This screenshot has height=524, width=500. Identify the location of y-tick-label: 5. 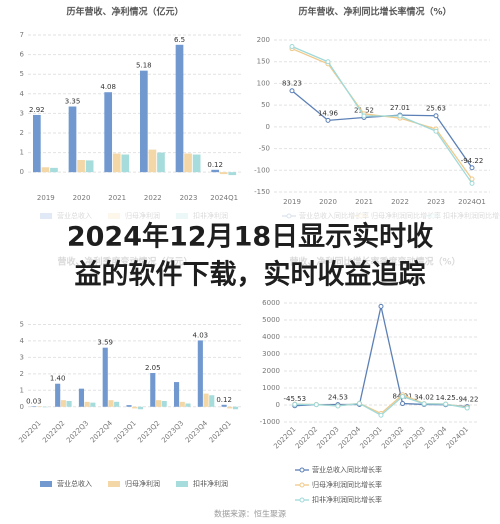
(22, 324).